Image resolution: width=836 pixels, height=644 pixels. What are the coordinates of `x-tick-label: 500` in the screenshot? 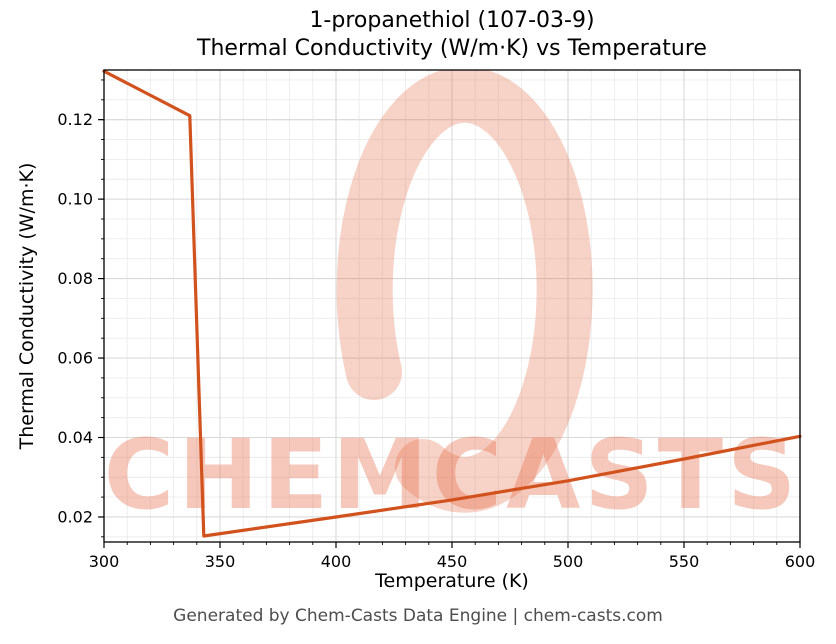 It's located at (568, 561).